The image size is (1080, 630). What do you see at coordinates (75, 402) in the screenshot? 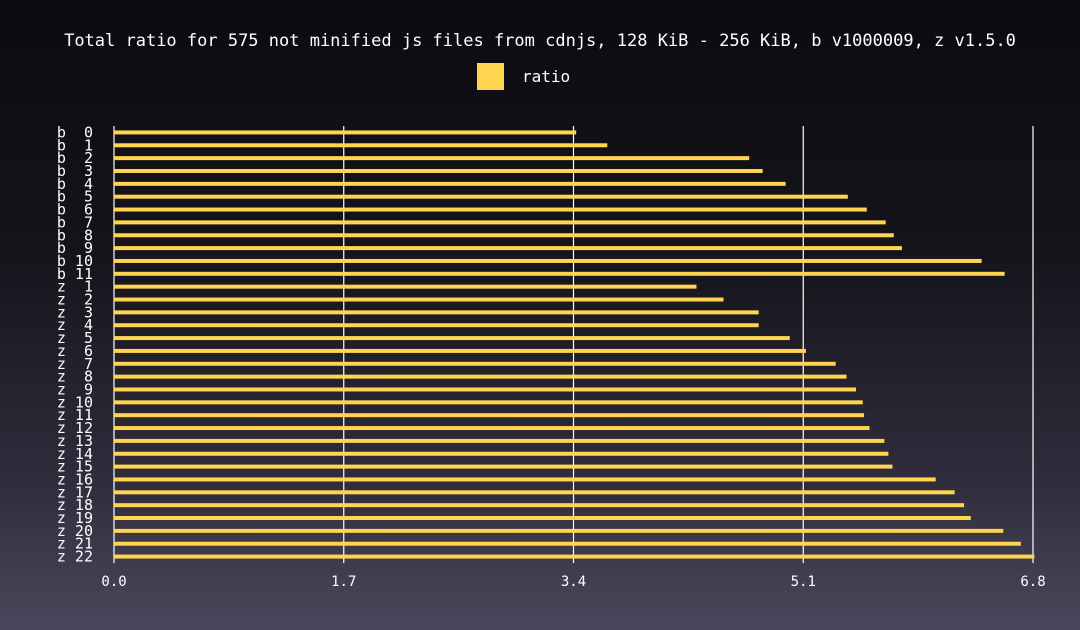
I see `y-tick-label: z 10` at bounding box center [75, 402].